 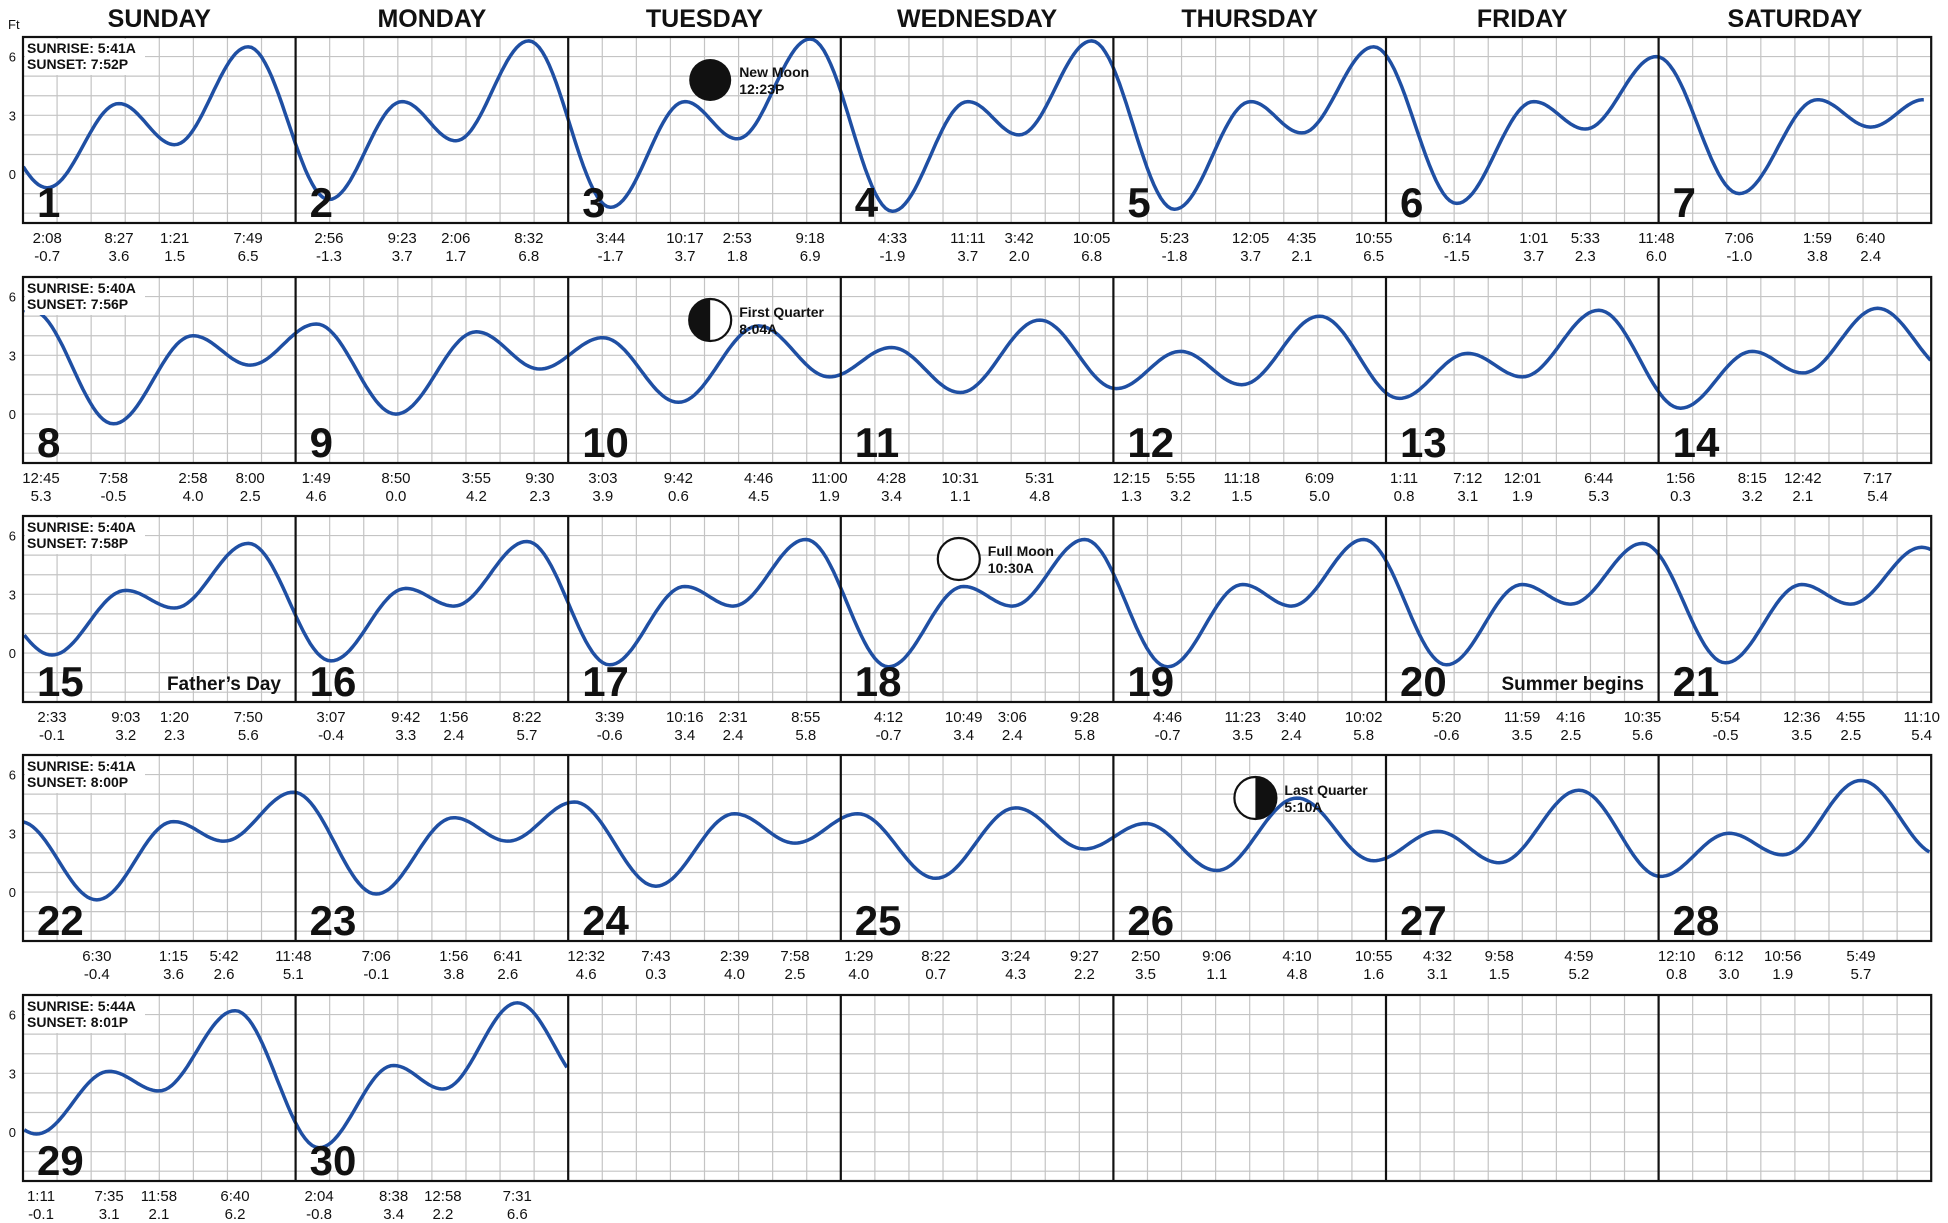 I want to click on tide-time: 2:39, so click(x=734, y=956).